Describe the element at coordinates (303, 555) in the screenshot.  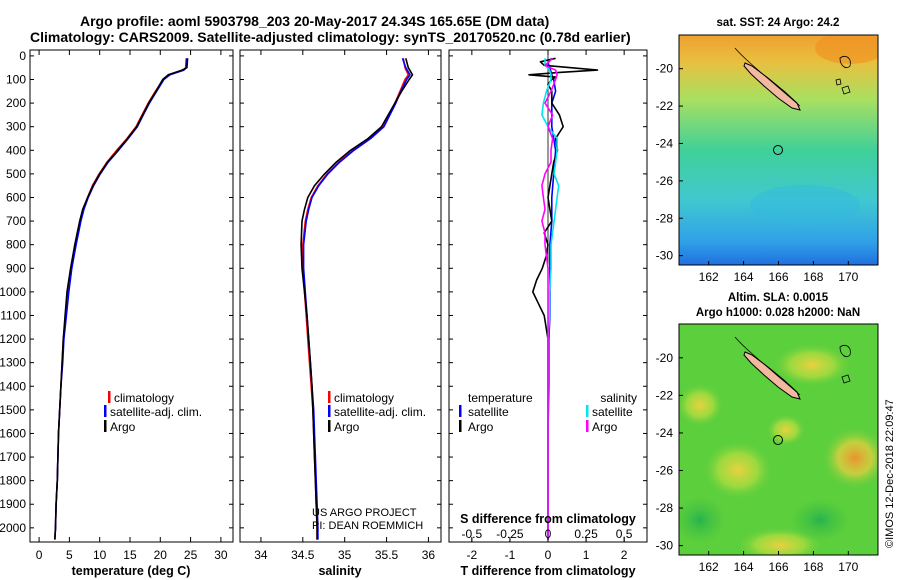
I see `x-tick-label: 34.5` at that location.